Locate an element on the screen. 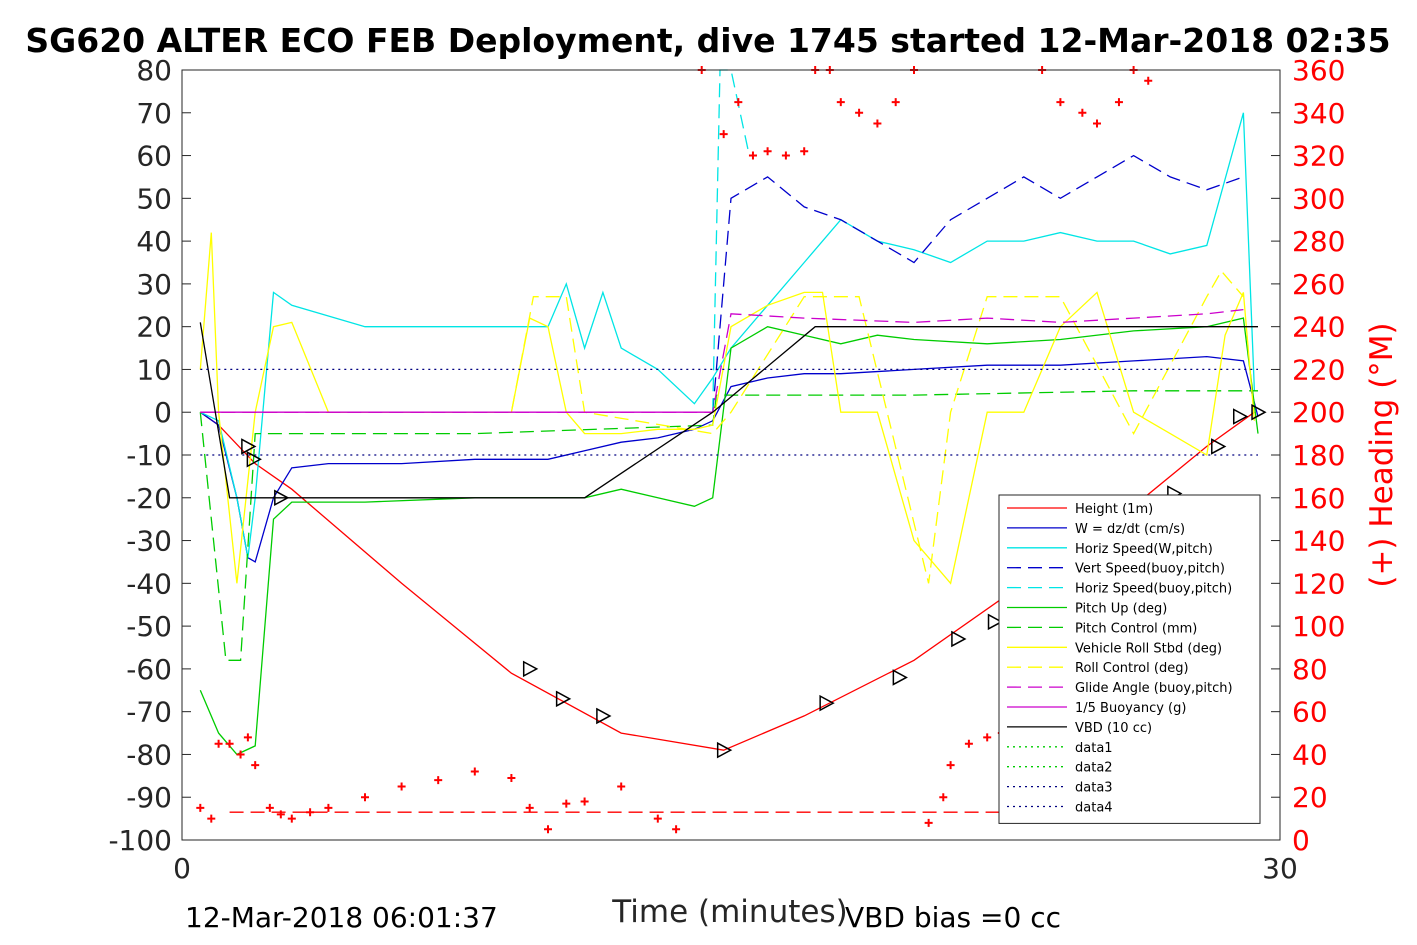 The height and width of the screenshot is (945, 1417). y-tick-label: -20 is located at coordinates (149, 498).